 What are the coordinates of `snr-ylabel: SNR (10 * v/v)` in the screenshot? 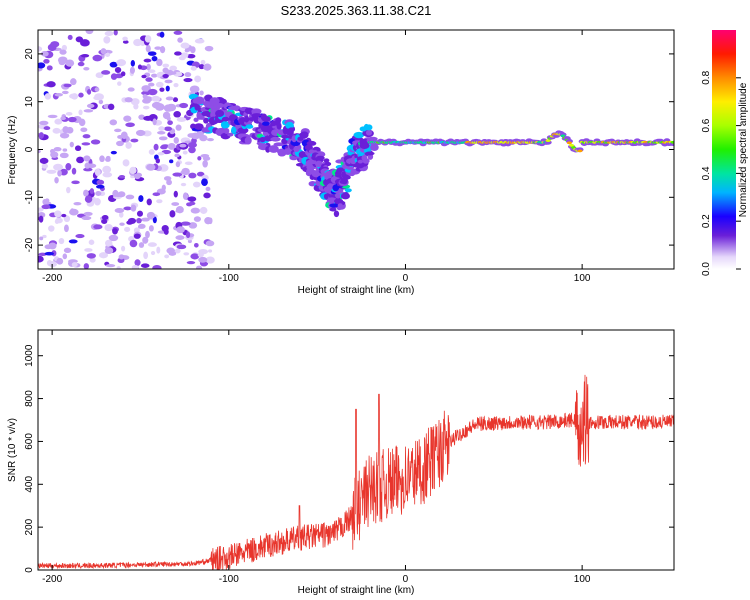 It's located at (12, 450).